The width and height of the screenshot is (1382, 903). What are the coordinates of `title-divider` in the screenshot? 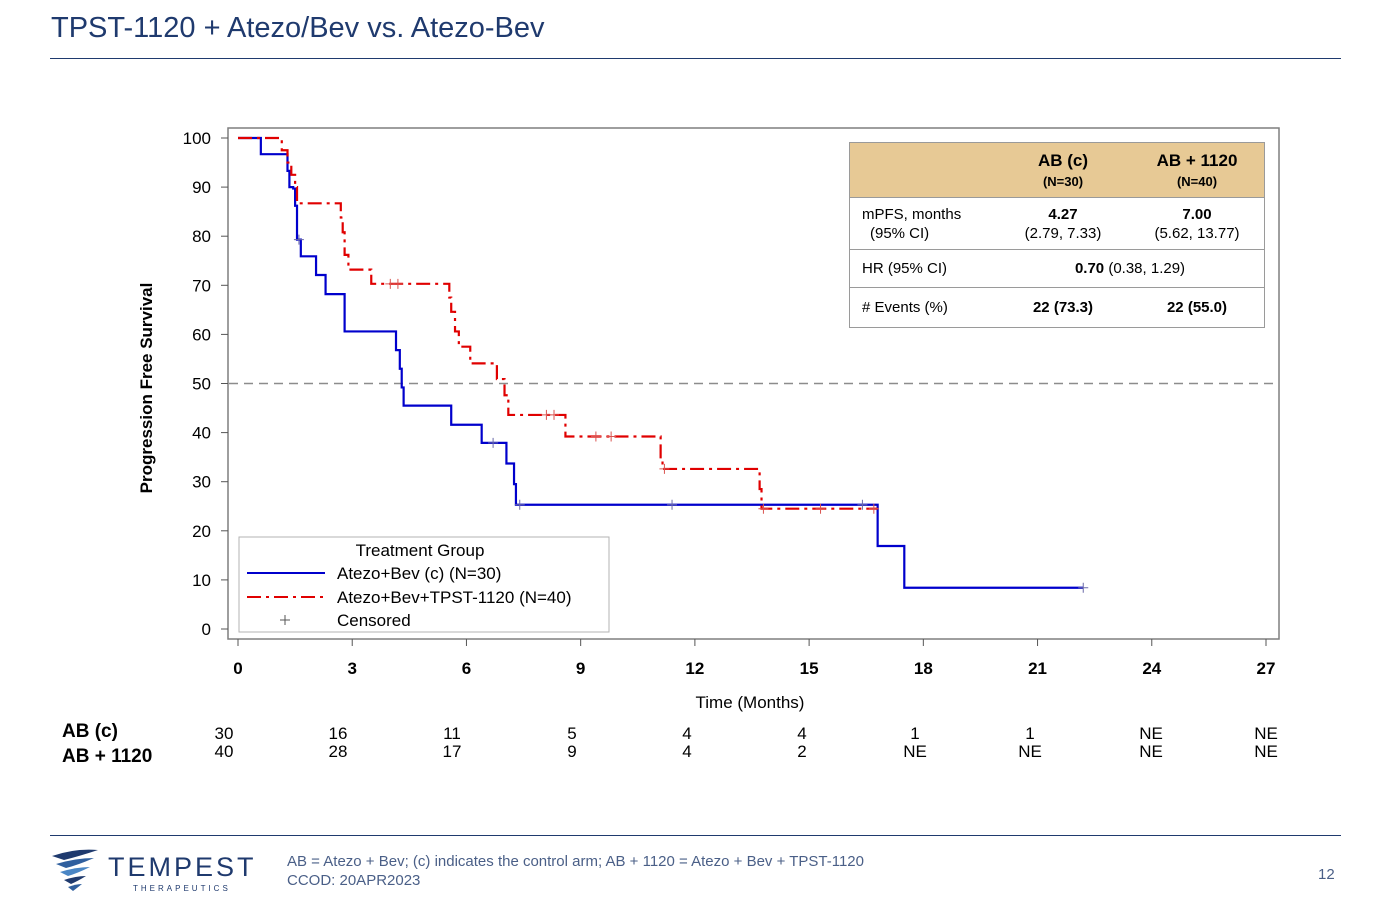 It's located at (695, 58).